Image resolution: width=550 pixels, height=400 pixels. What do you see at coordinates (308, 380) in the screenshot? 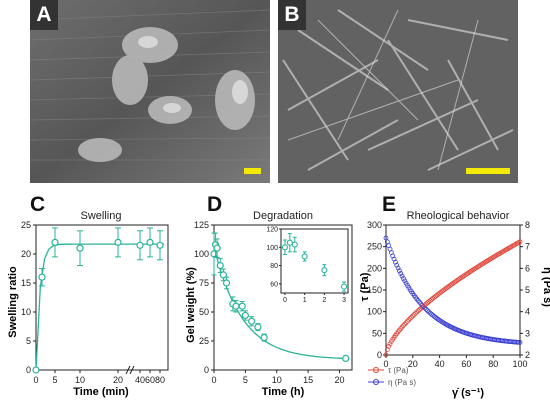
I see `x-tick-label: 15` at bounding box center [308, 380].